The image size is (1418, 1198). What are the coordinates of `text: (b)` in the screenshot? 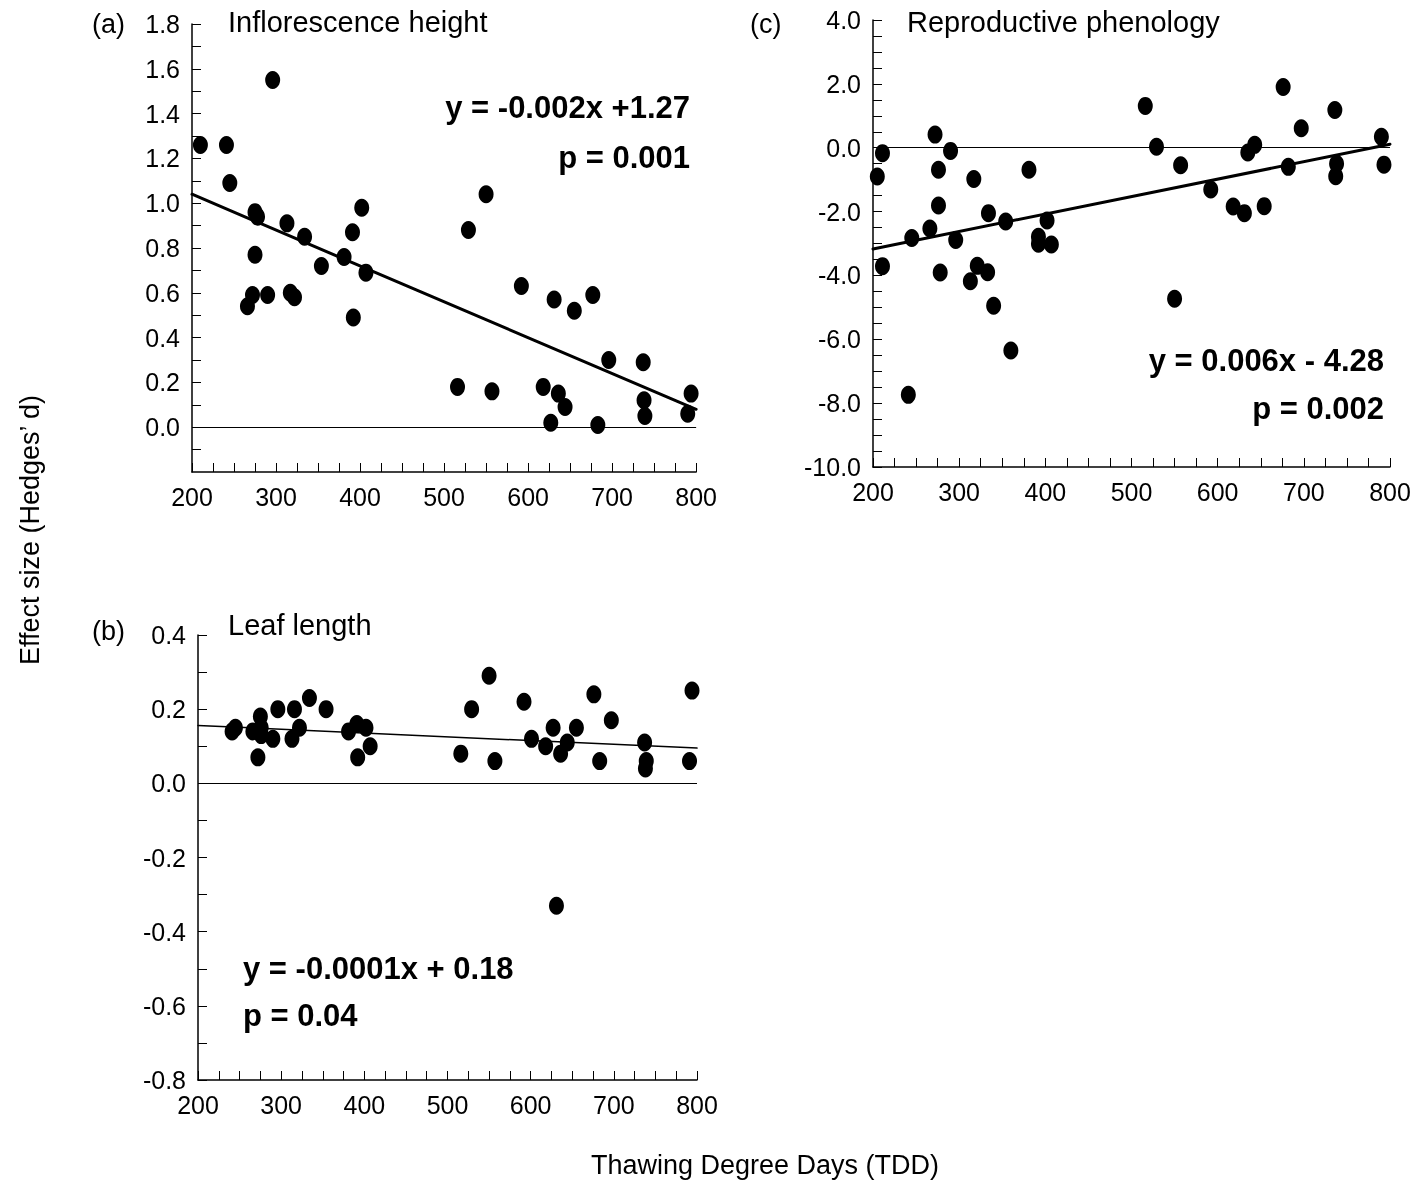 It's located at (108, 631).